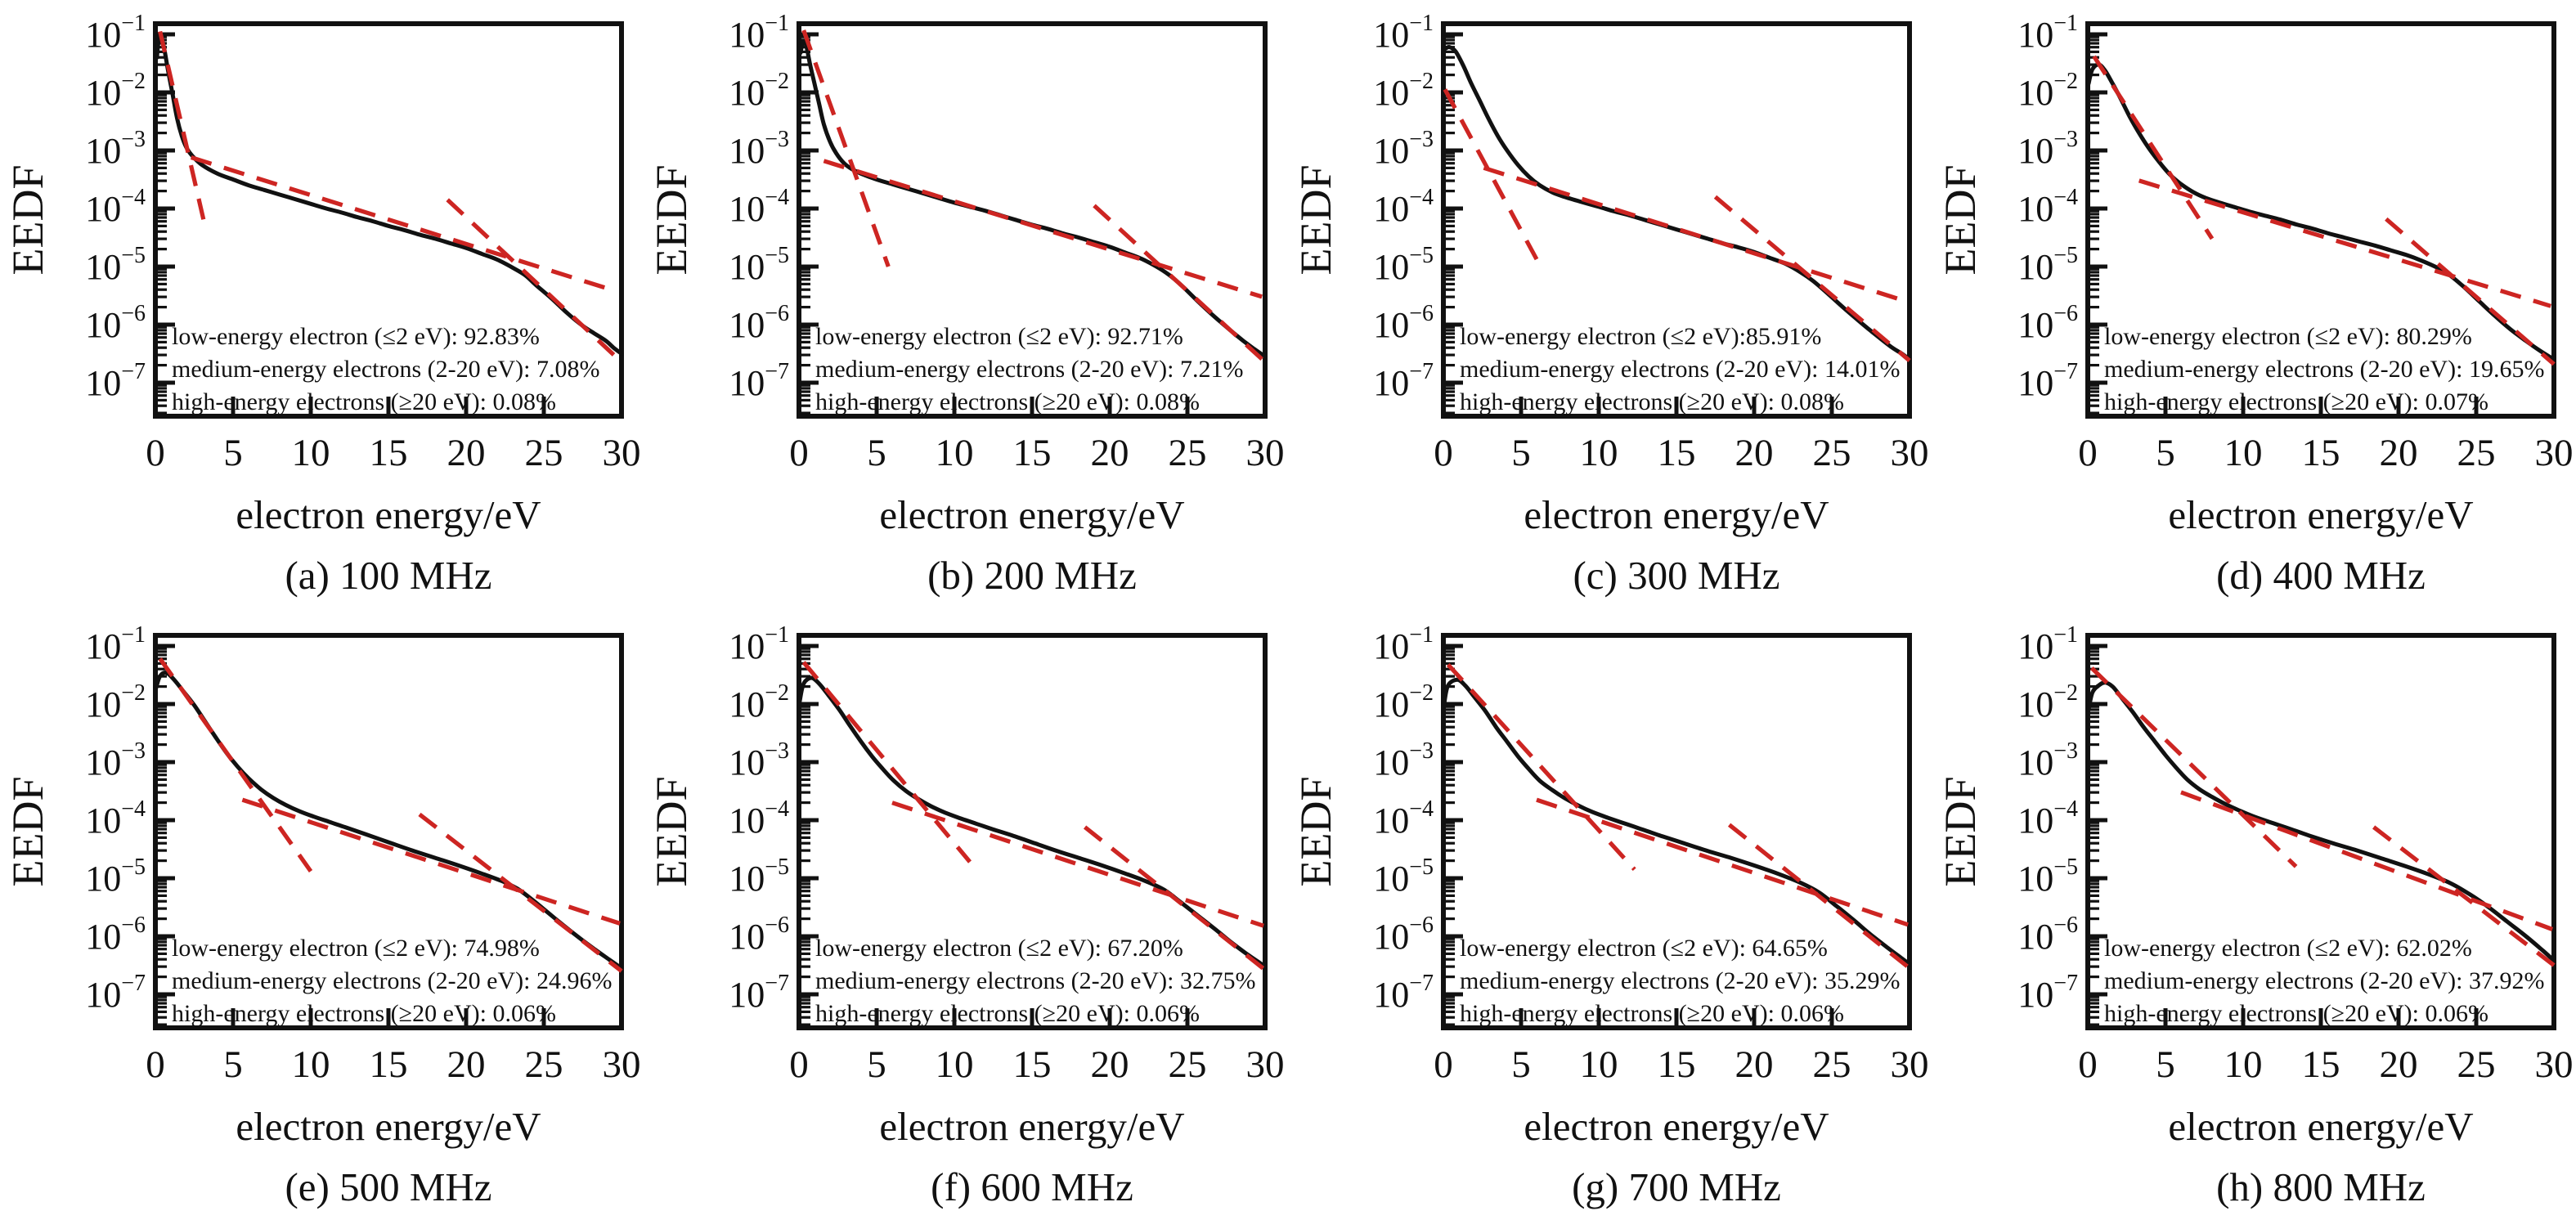 This screenshot has width=2576, height=1229. I want to click on annotation-line-medium: medium-energy electrons (2-20 eV): 7.08%, so click(385, 369).